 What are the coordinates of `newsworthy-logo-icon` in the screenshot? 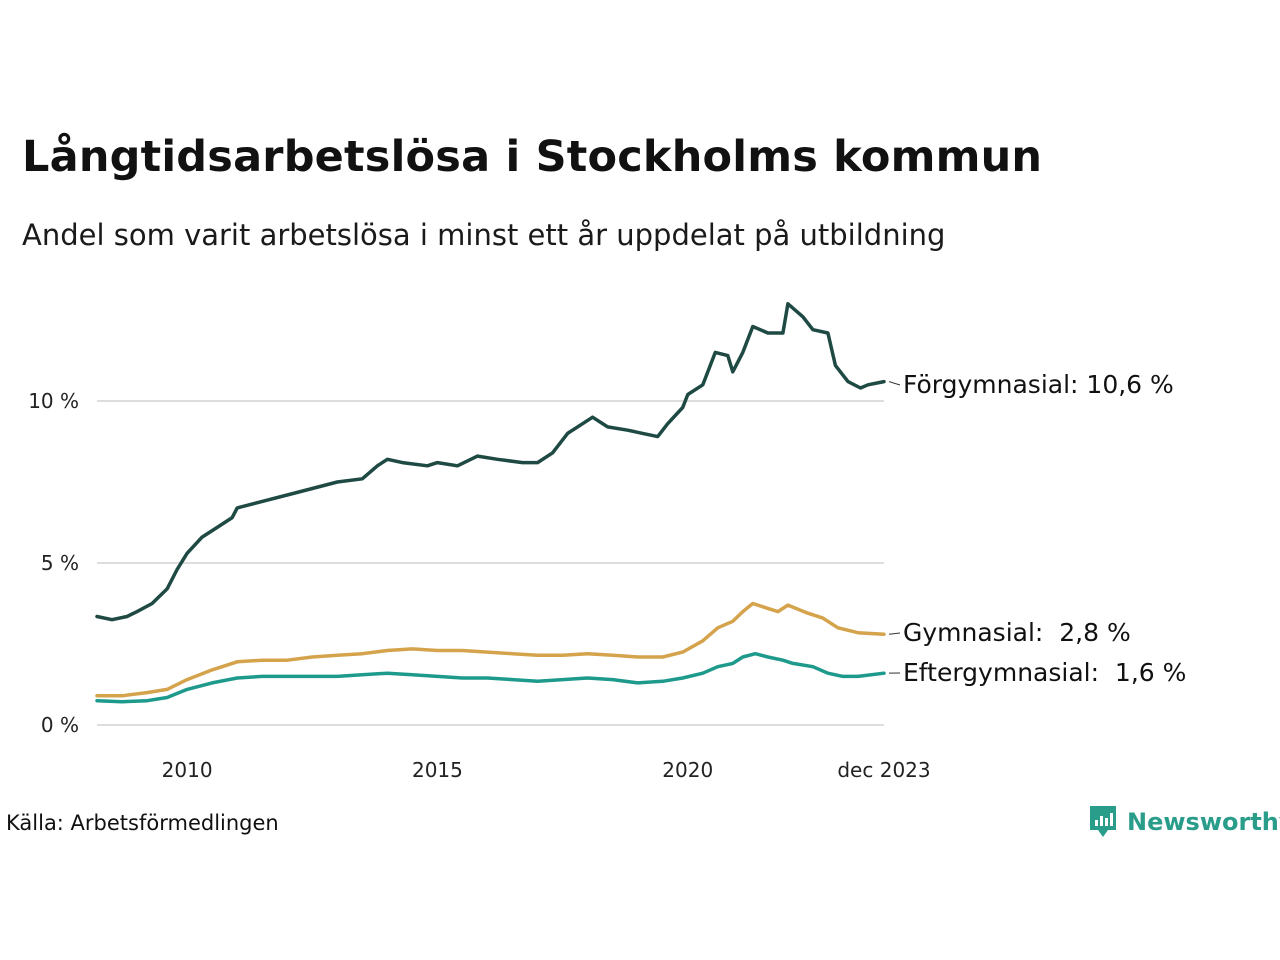 It's located at (1103, 821).